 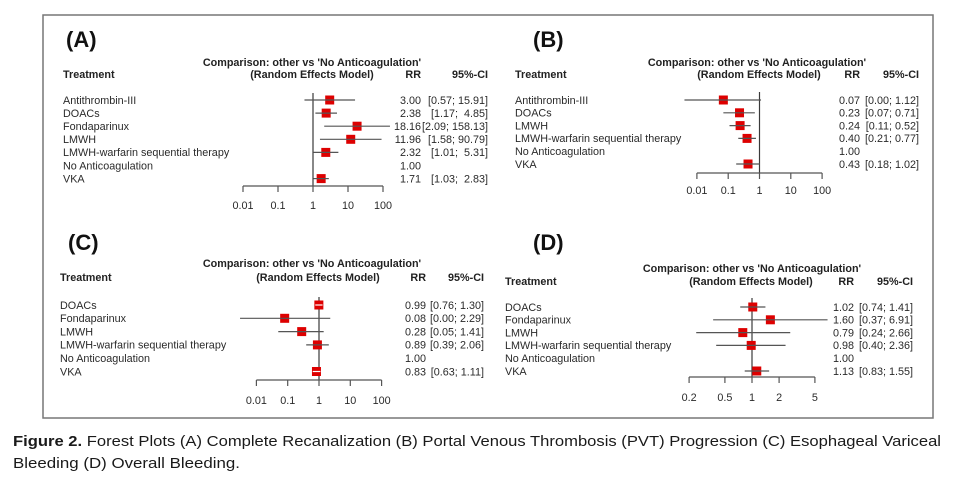 What do you see at coordinates (81, 114) in the screenshot?
I see `treatment-label: DOACs` at bounding box center [81, 114].